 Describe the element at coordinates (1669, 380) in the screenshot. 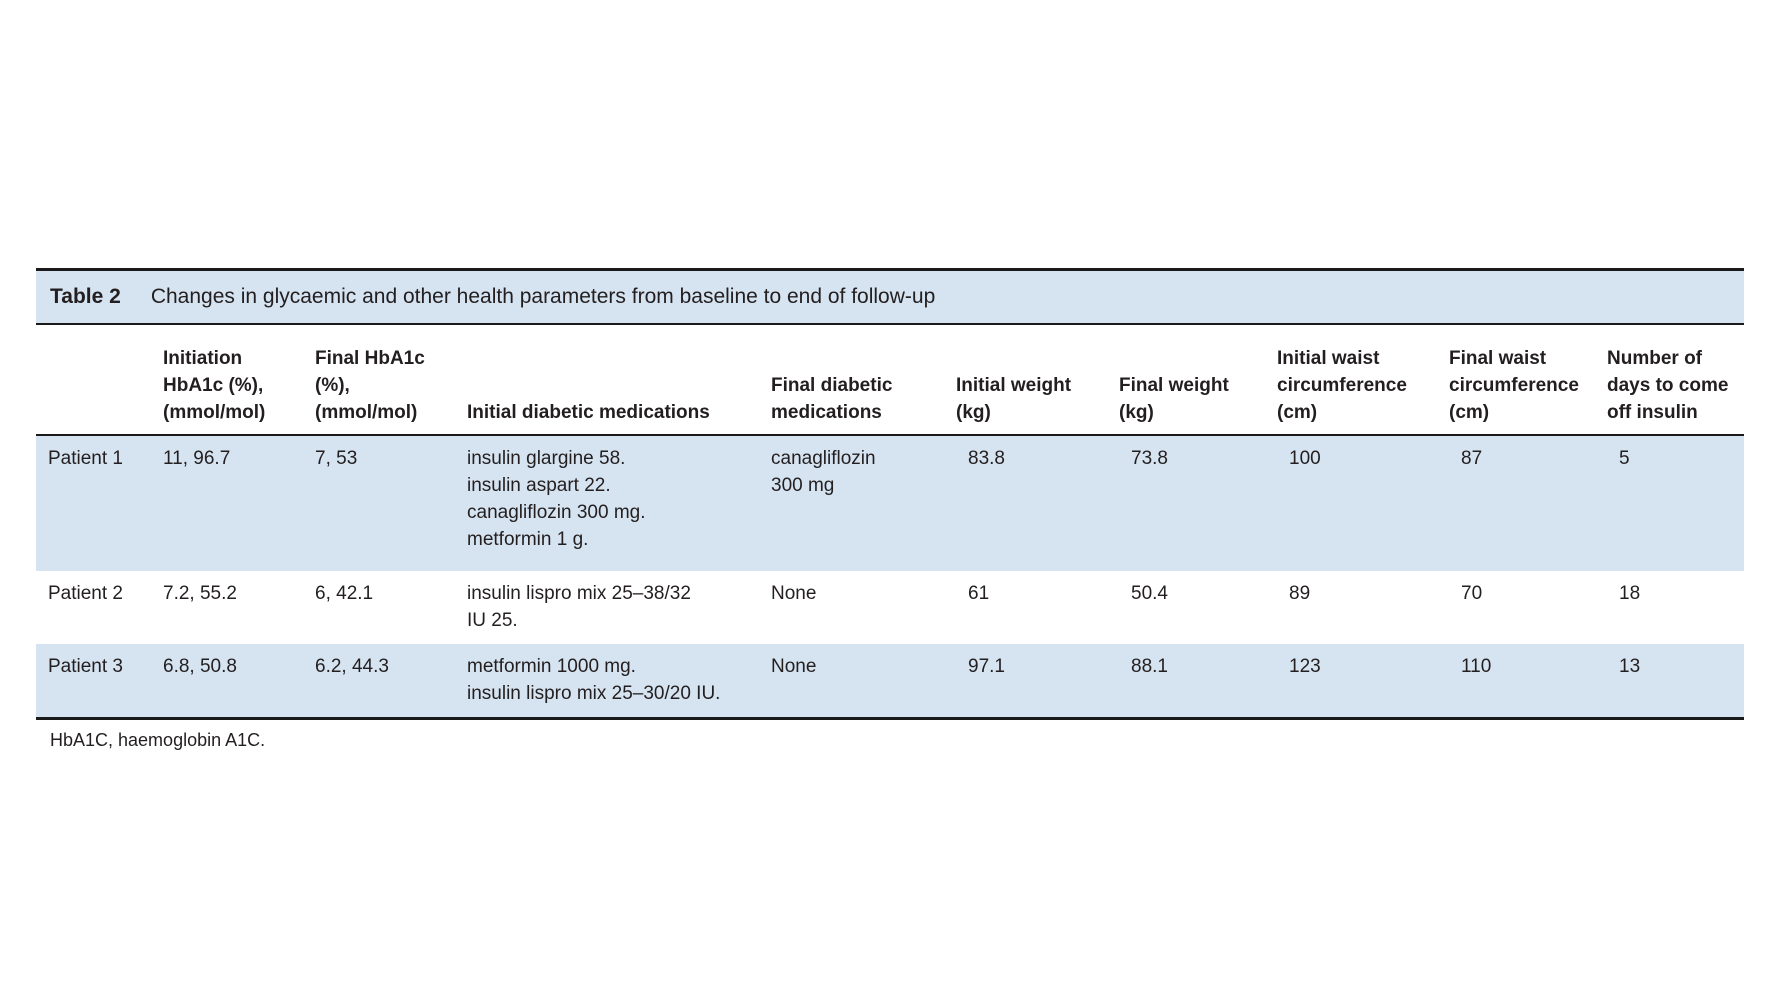

I see `header-days-off-insulin: Number of days to come off insulin` at that location.